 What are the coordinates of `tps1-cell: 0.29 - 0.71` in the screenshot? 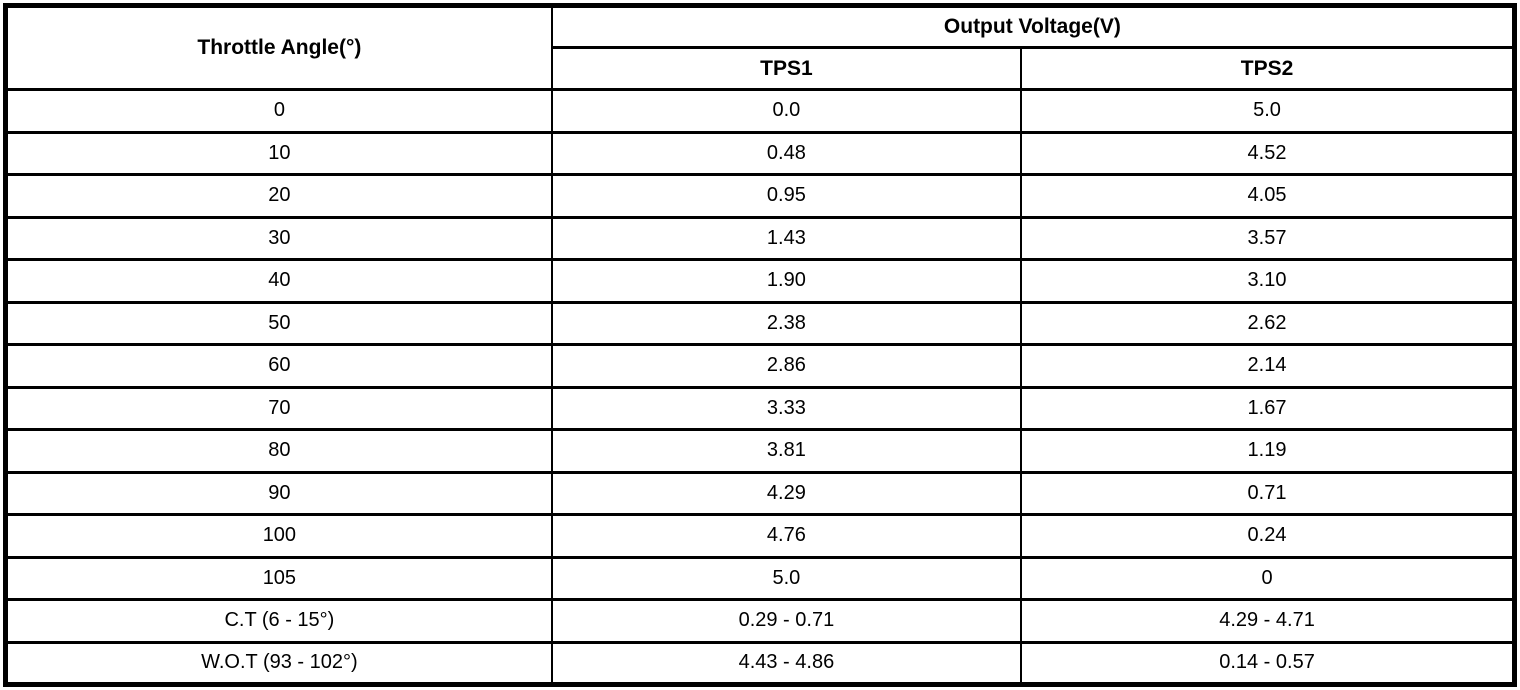 It's located at (786, 621).